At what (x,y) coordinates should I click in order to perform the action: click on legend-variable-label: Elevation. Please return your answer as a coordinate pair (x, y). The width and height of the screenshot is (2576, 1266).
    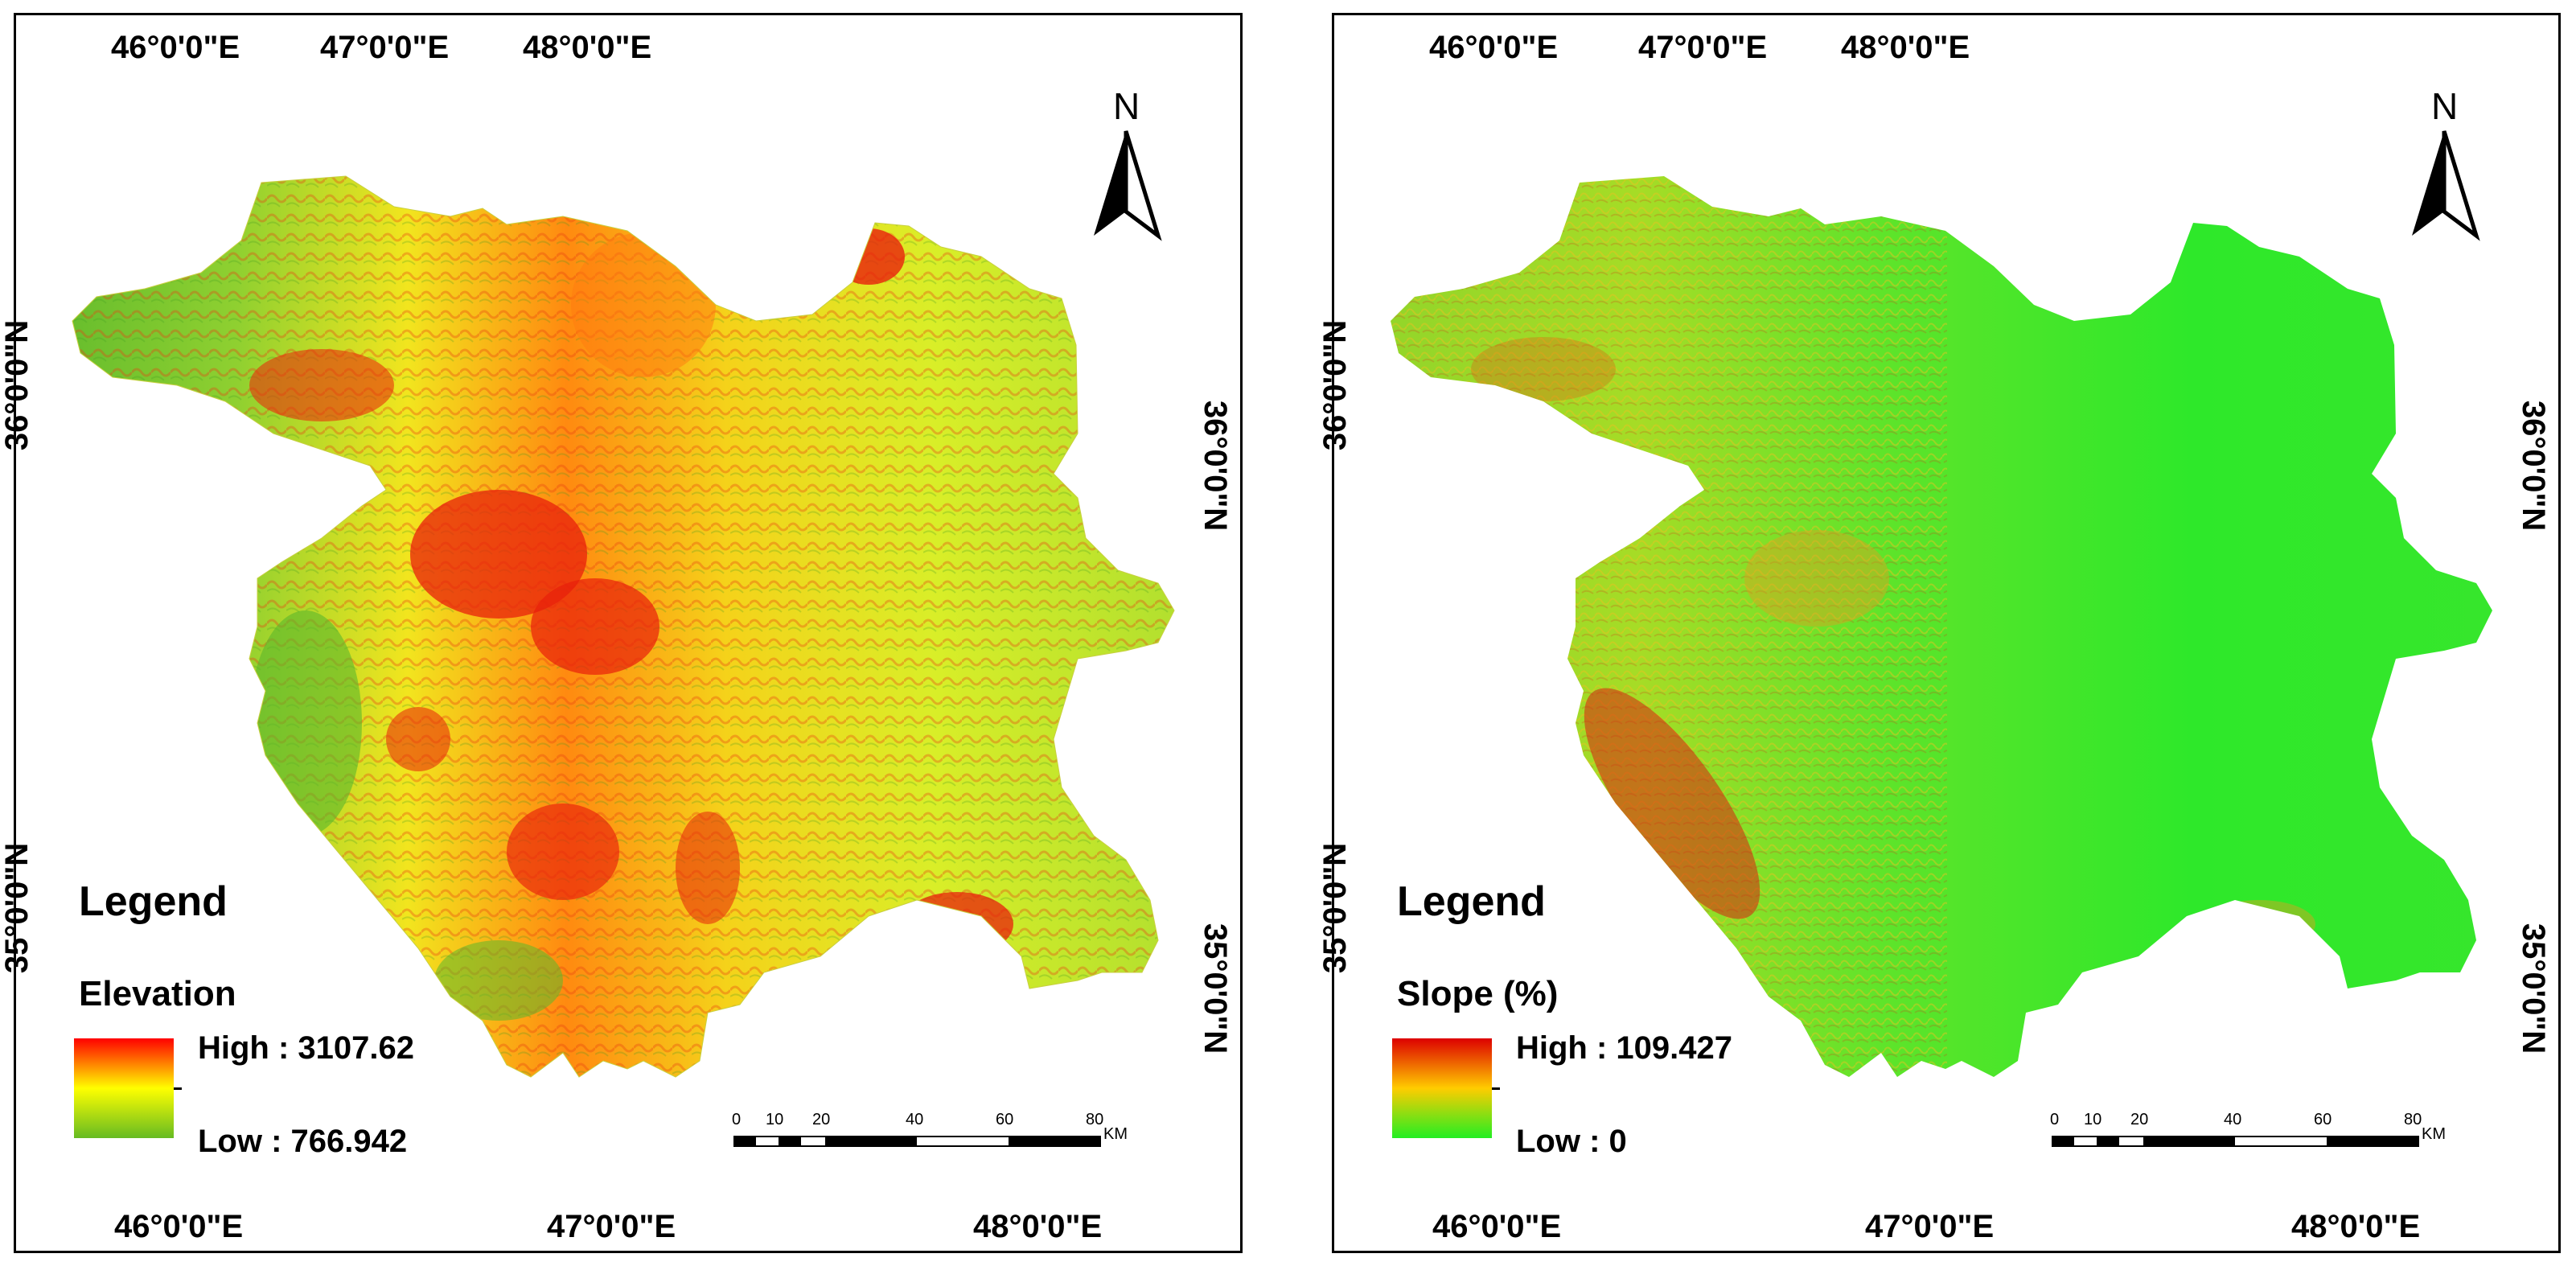
    Looking at the image, I should click on (157, 994).